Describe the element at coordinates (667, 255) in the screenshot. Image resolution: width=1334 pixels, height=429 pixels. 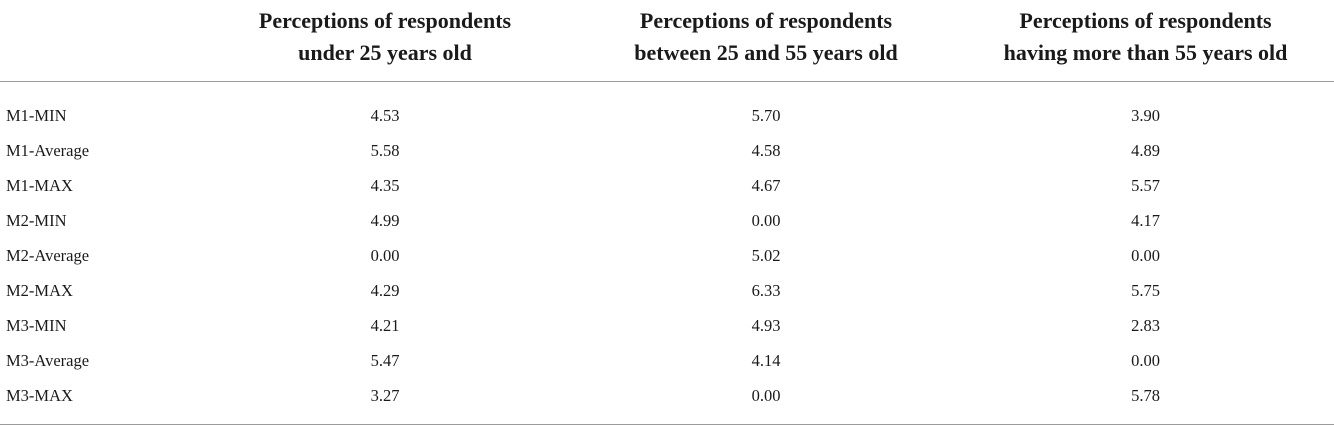
I see `table-row: M2-Average 0.00 5.02 0.00` at that location.